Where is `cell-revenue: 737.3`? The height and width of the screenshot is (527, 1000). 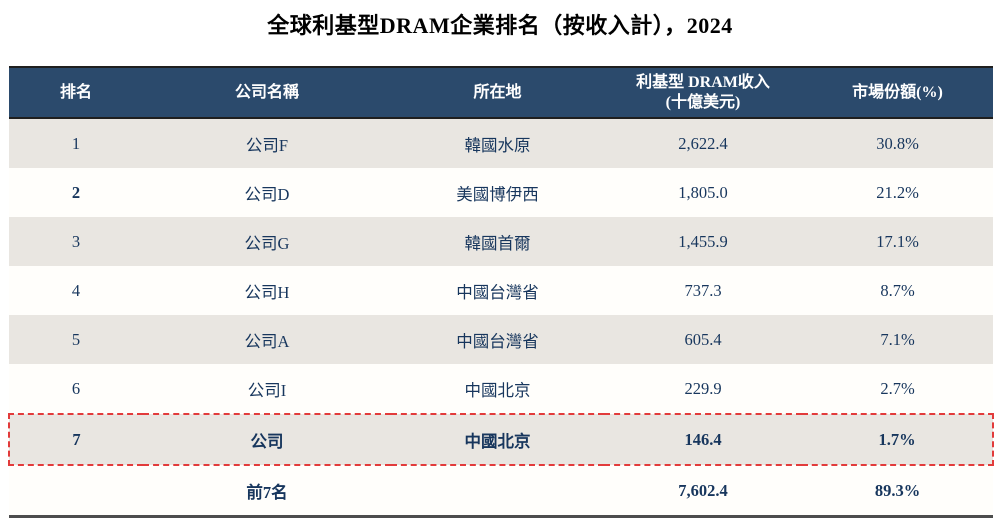 cell-revenue: 737.3 is located at coordinates (703, 290).